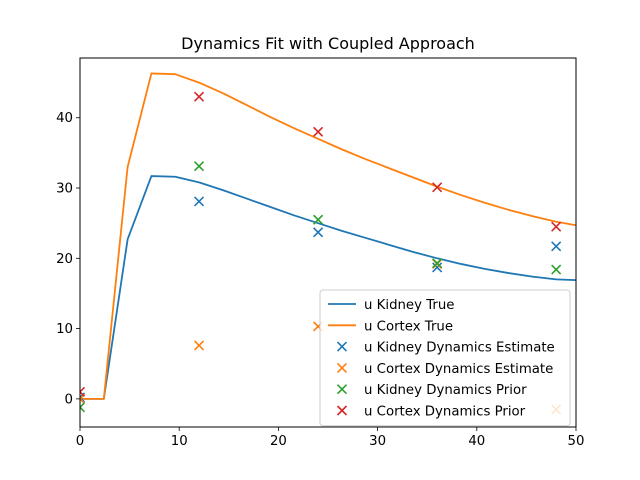  What do you see at coordinates (64, 189) in the screenshot?
I see `y-tick-label-3: 30` at bounding box center [64, 189].